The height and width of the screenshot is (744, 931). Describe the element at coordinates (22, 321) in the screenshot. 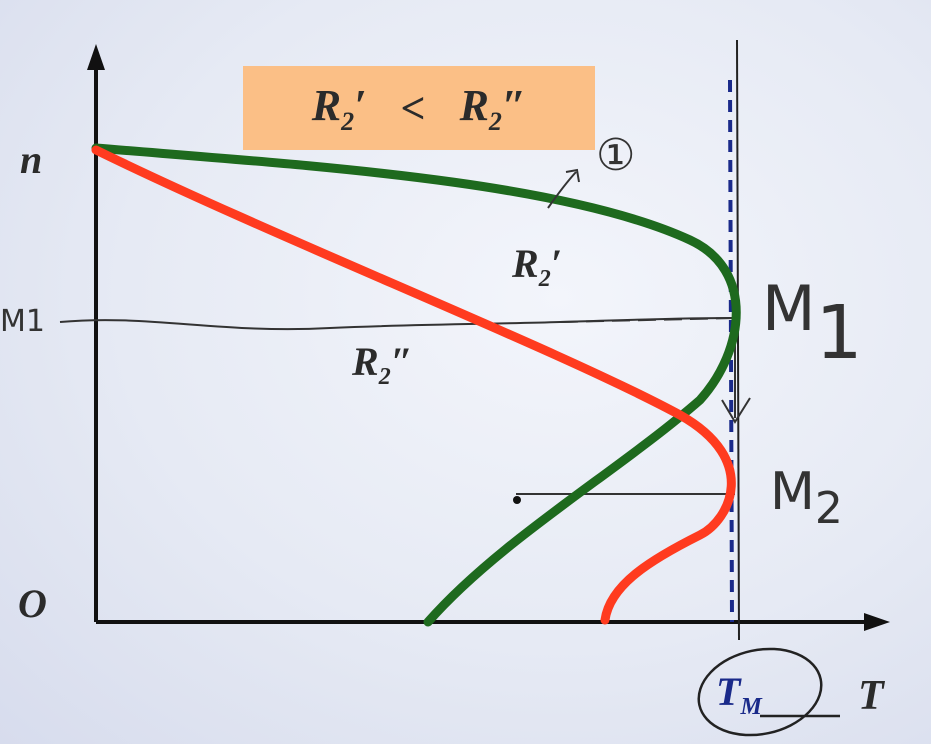

I see `m1-left-note: M1` at that location.